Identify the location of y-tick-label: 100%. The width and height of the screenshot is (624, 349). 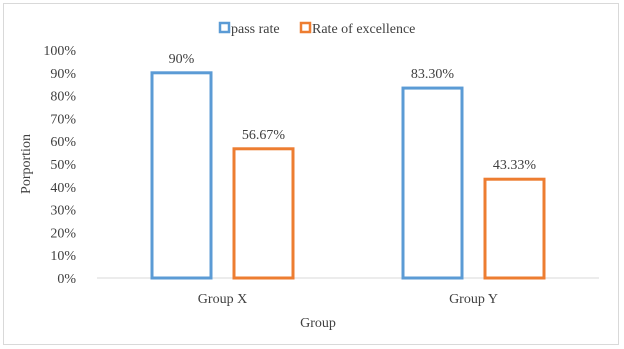
(59, 51).